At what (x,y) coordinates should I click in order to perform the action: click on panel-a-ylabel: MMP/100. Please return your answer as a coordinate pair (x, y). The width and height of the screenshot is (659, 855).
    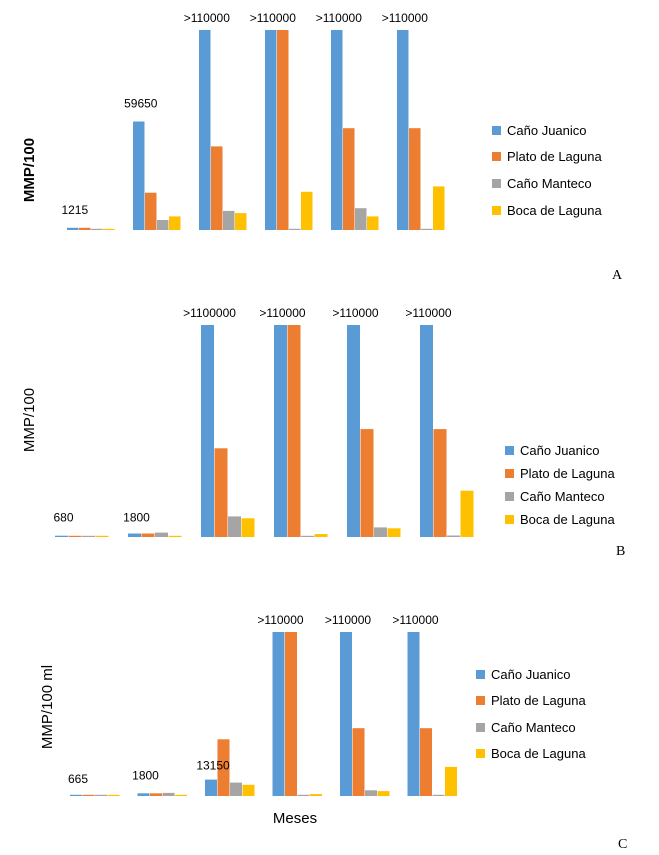
    Looking at the image, I should click on (29, 170).